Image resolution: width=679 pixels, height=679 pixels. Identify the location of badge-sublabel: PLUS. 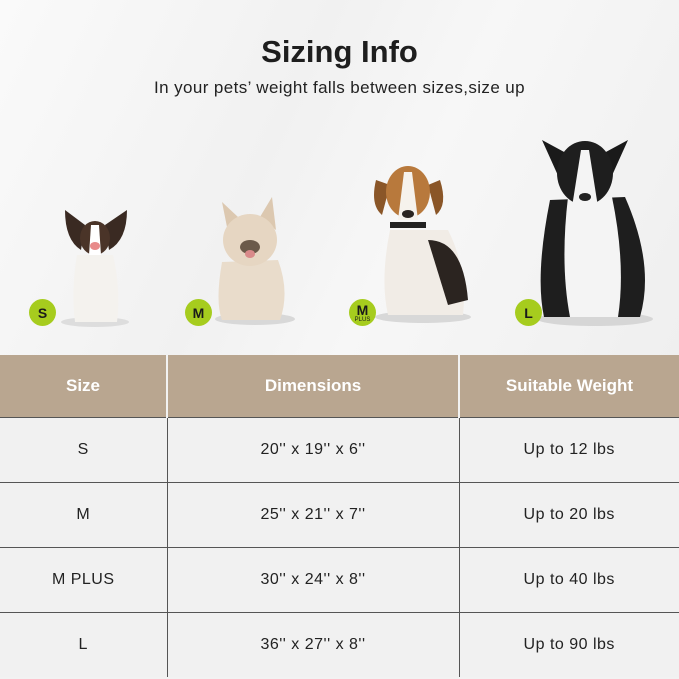
(362, 319).